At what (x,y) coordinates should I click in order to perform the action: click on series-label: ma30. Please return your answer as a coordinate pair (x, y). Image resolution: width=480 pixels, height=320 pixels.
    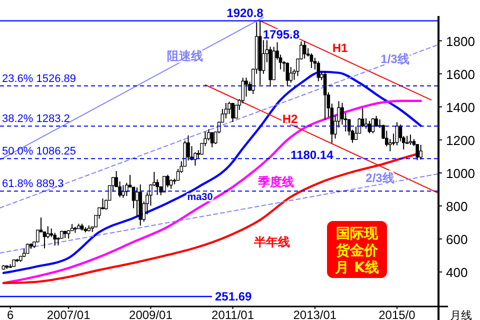
    Looking at the image, I should click on (200, 197).